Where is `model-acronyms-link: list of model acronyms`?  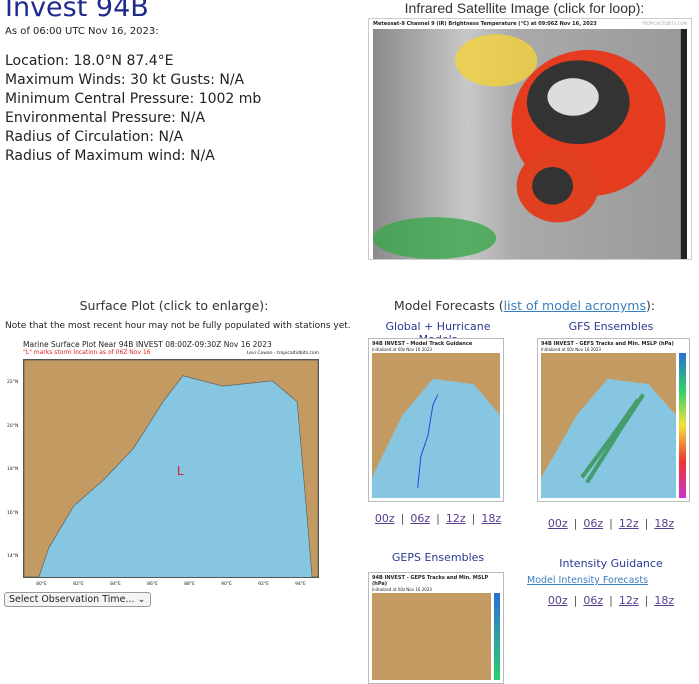
model-acronyms-link: list of model acronyms is located at coordinates (574, 305).